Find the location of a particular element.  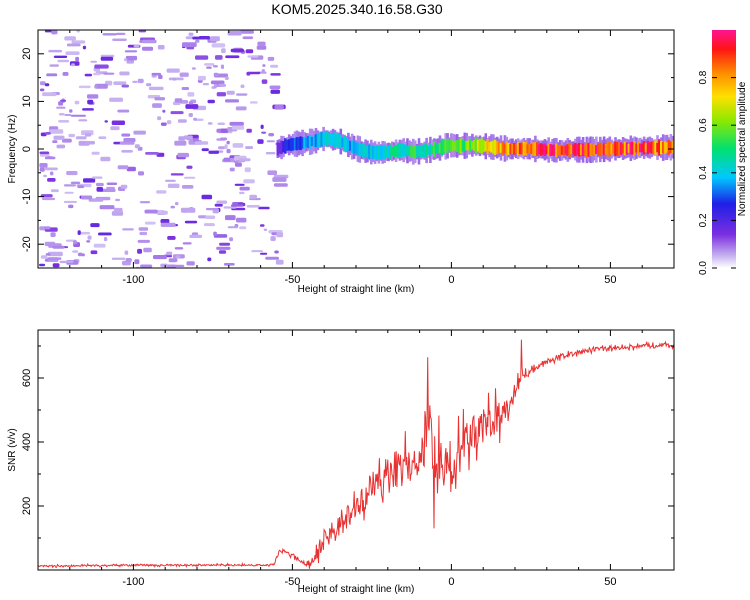

spectrogram-xtick-label: 0 is located at coordinates (451, 280).